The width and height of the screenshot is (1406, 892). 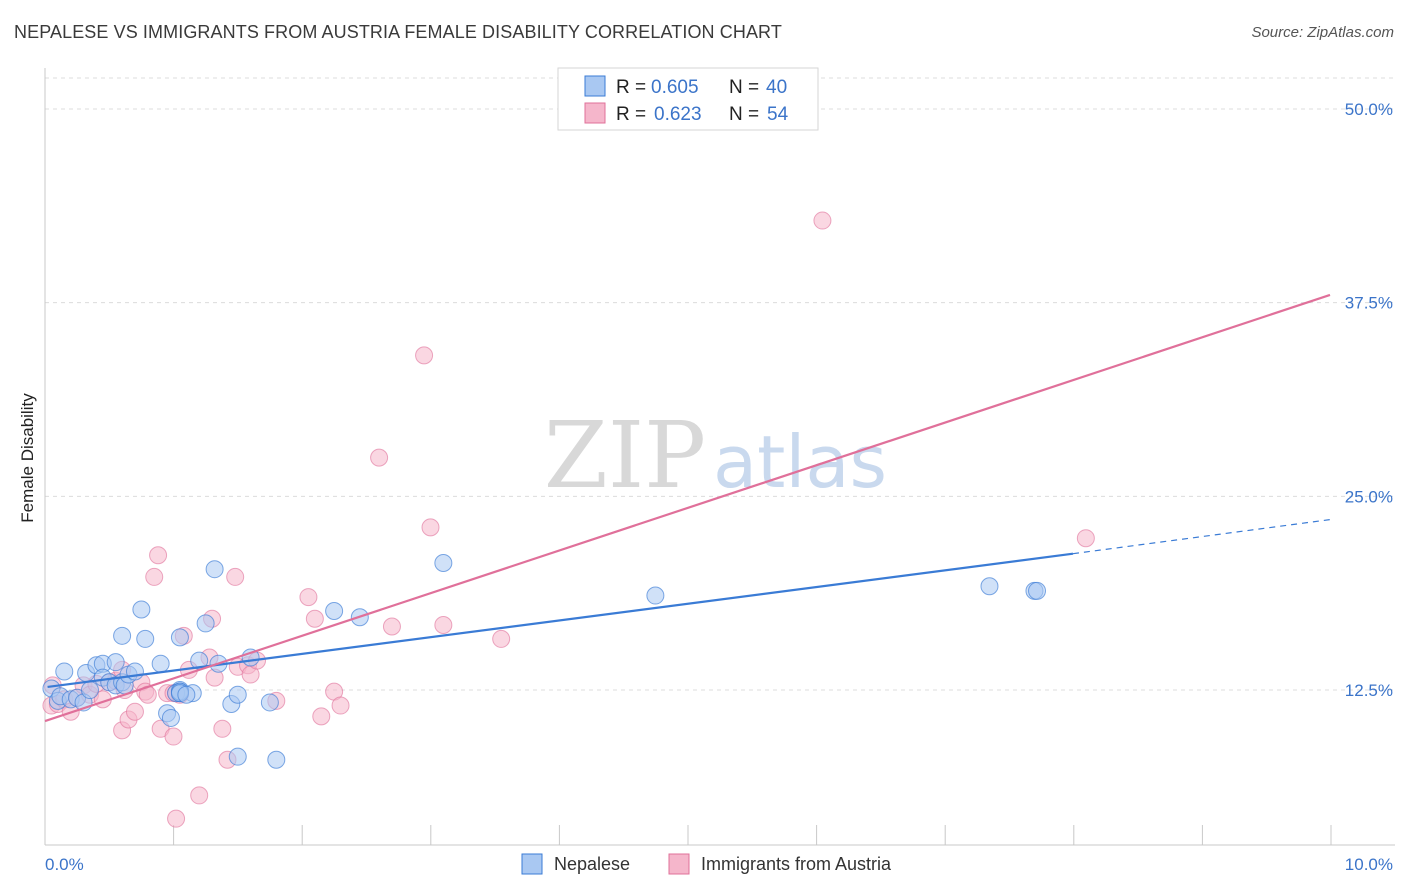 I want to click on bottom-legend-austria: Immigrants from Austria, so click(x=796, y=864).